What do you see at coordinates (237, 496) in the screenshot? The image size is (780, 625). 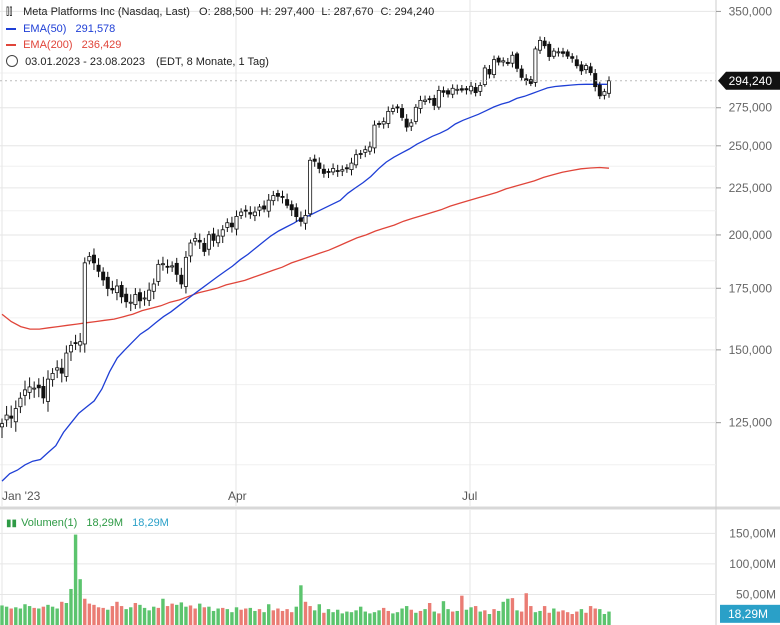 I see `x-tick-label: Apr` at bounding box center [237, 496].